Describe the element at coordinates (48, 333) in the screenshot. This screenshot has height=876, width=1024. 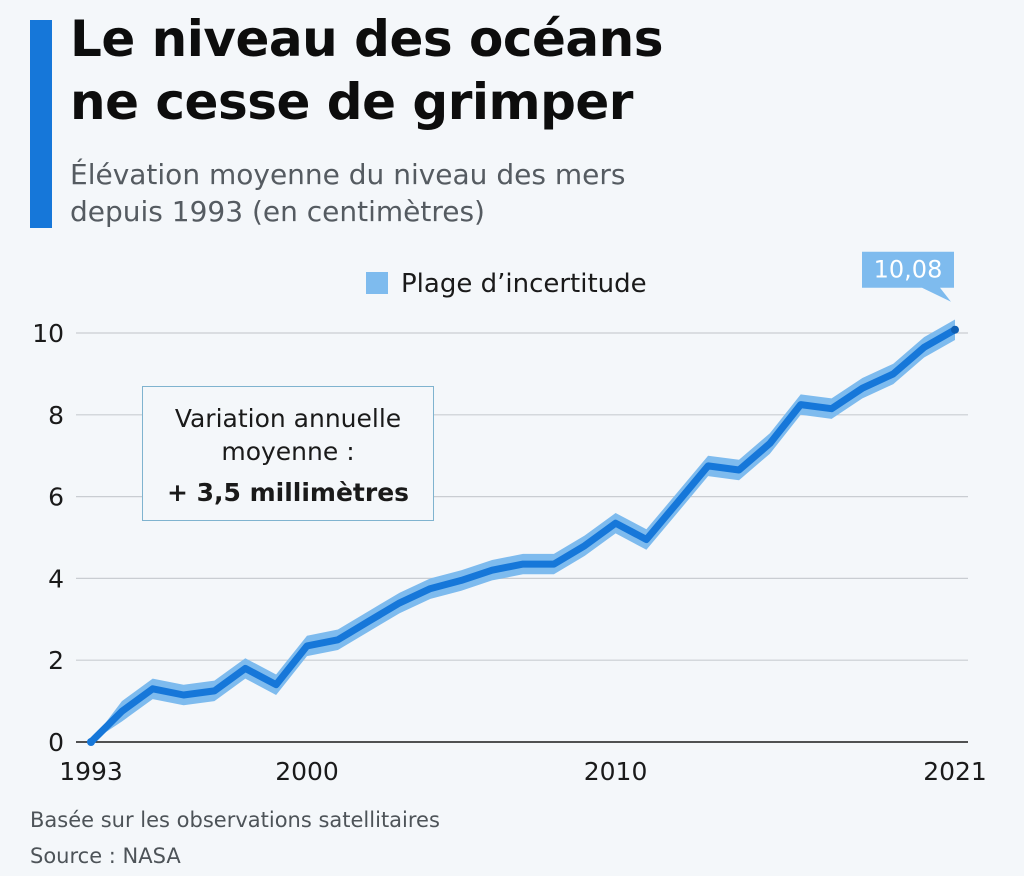
I see `y-tick-label: 10` at that location.